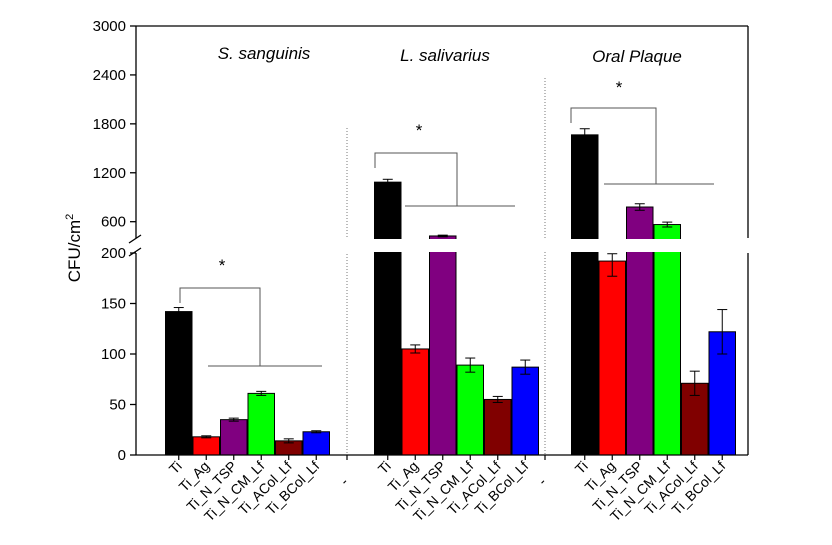 The width and height of the screenshot is (832, 545). Describe the element at coordinates (122, 455) in the screenshot. I see `y-tick-label: 0` at that location.